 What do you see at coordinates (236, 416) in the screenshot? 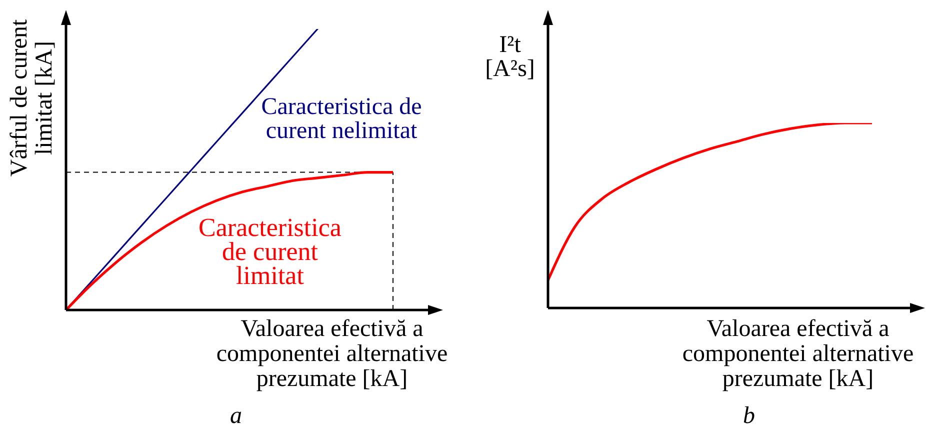
I see `text: a` at bounding box center [236, 416].